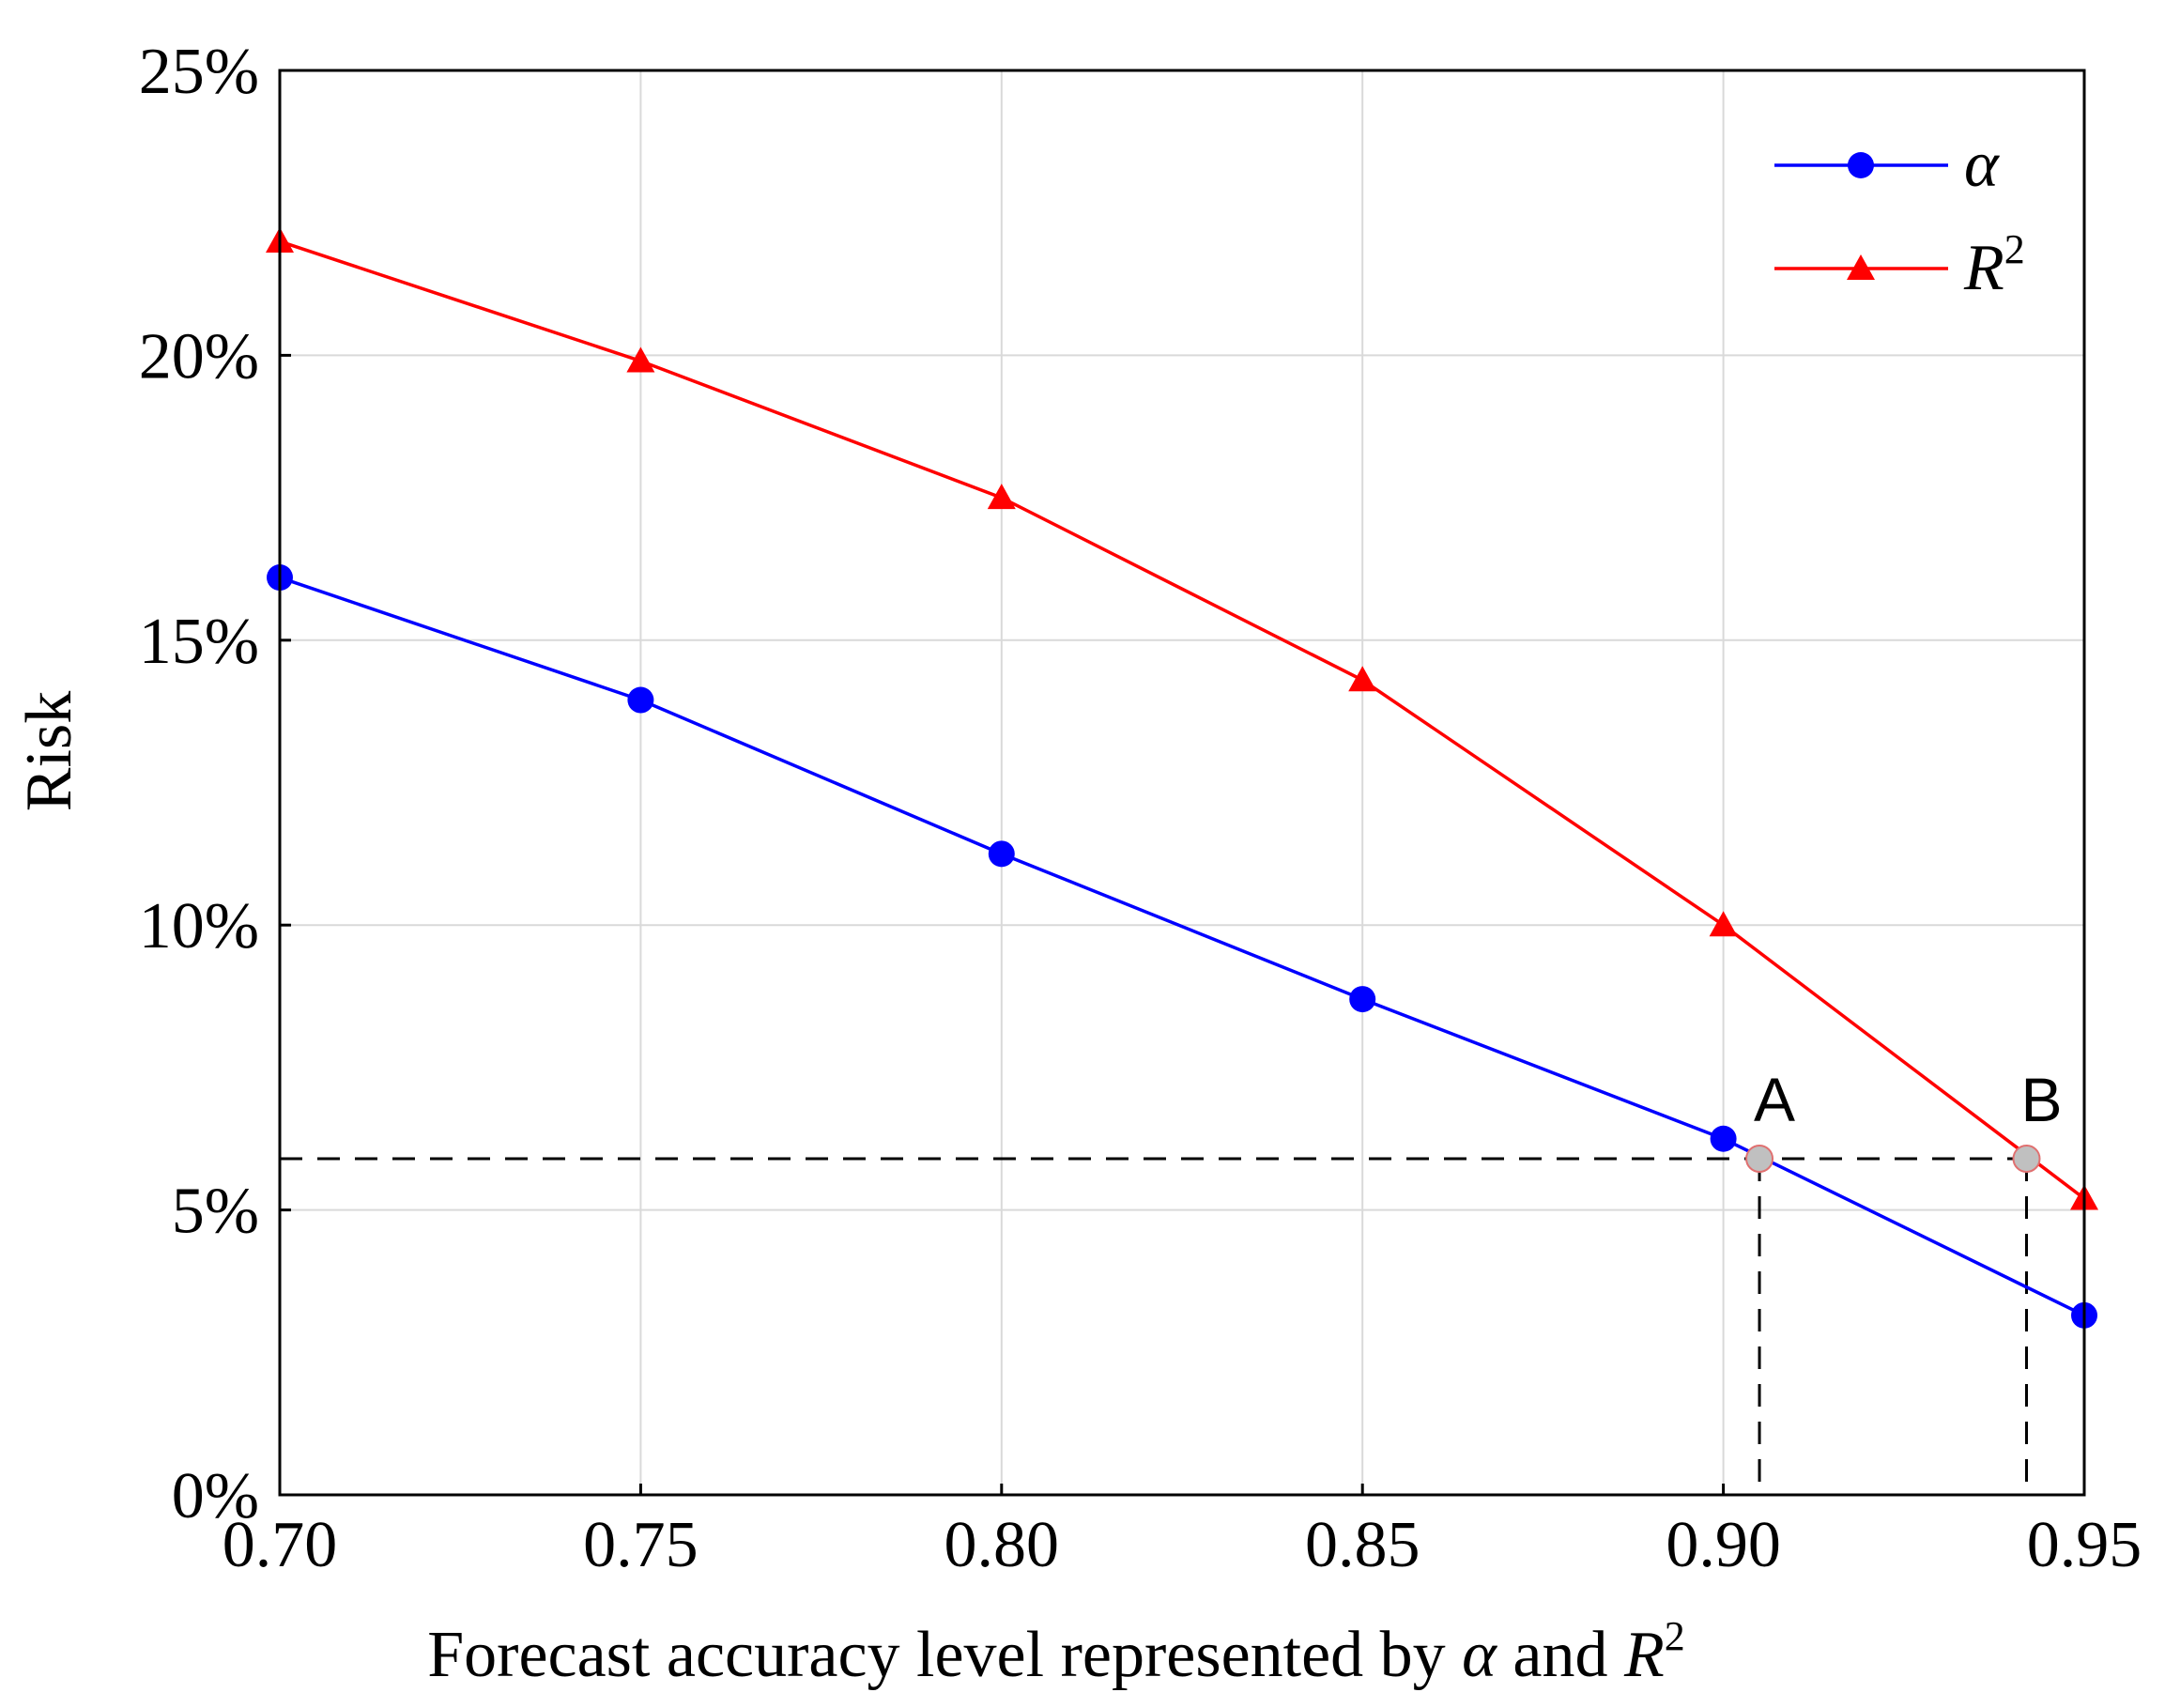 This screenshot has width=2165, height=1708. What do you see at coordinates (2041, 1099) in the screenshot?
I see `annotation-label: B` at bounding box center [2041, 1099].